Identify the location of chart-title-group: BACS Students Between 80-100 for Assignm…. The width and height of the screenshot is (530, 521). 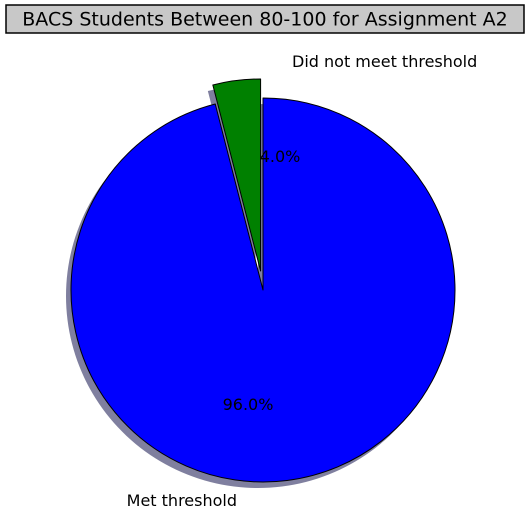
(265, 19).